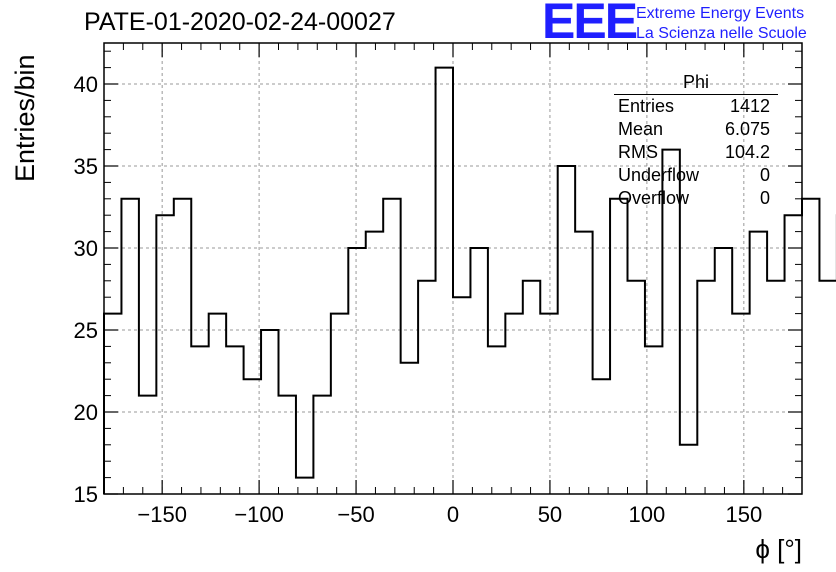  Describe the element at coordinates (778, 549) in the screenshot. I see `x-axis-label: ϕ [°]` at that location.